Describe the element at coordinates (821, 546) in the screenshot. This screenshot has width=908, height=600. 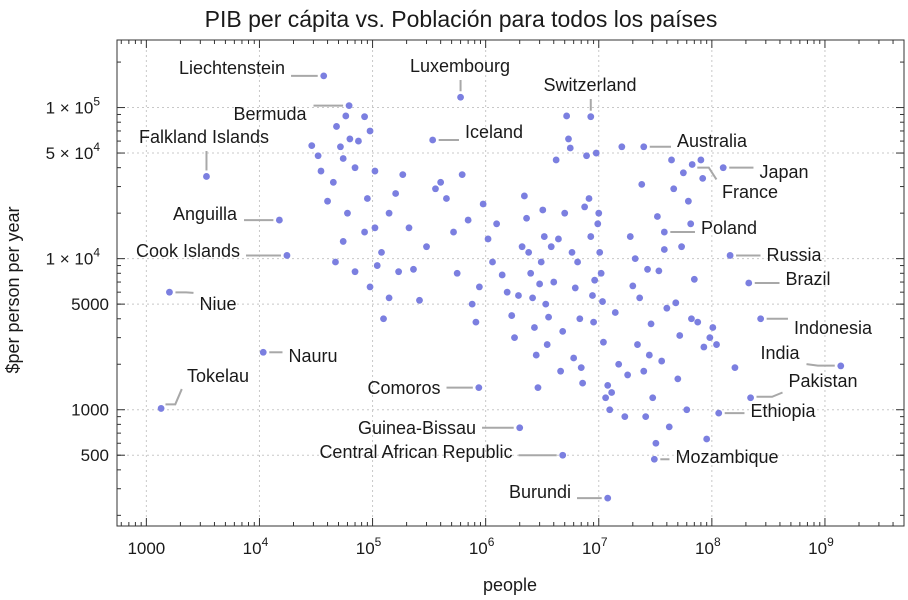
I see `x-tick-label: 10⁹` at that location.